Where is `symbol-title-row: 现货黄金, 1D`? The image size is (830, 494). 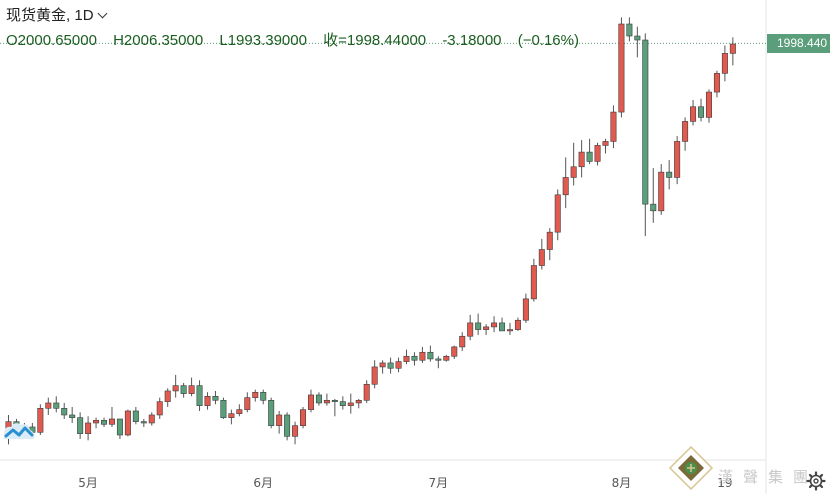
symbol-title-row: 现货黄金, 1D is located at coordinates (56, 14).